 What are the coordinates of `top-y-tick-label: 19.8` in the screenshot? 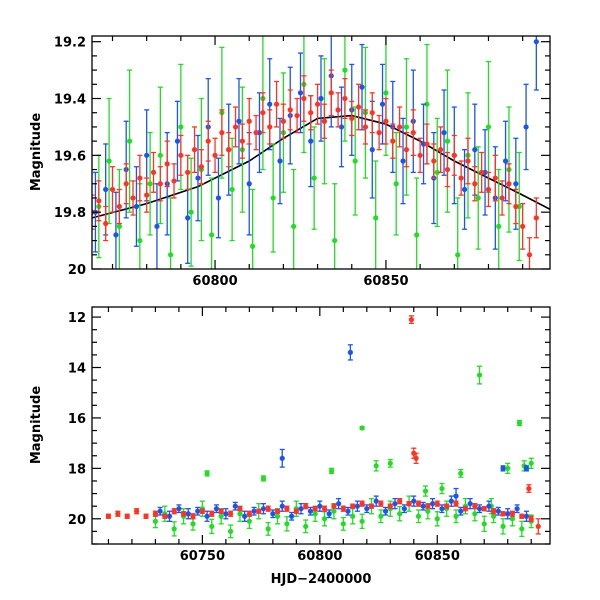 It's located at (70, 213).